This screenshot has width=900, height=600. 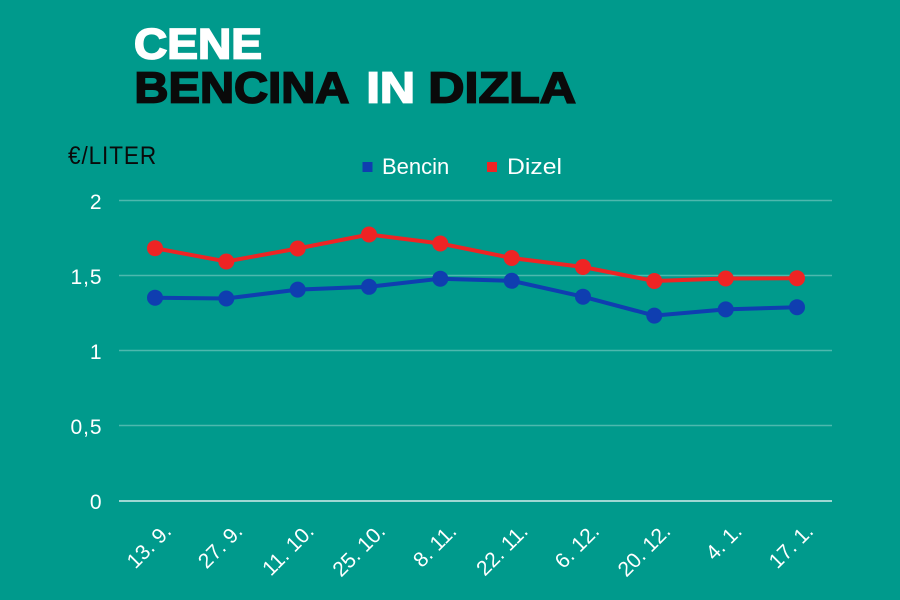 I want to click on svg-text: Dizel, so click(x=534, y=166).